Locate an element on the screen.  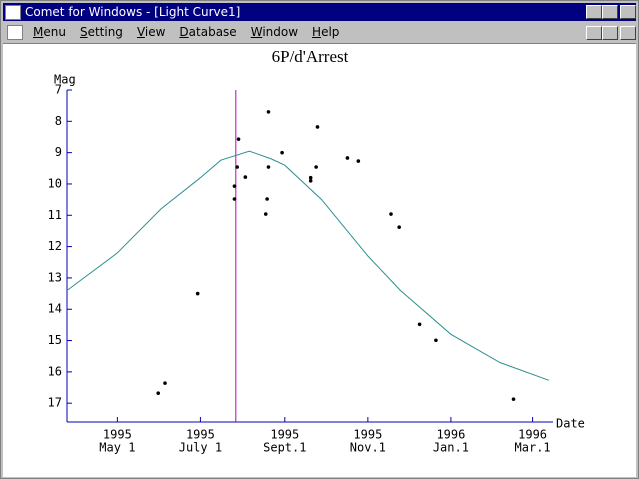
app-icon is located at coordinates (13, 12).